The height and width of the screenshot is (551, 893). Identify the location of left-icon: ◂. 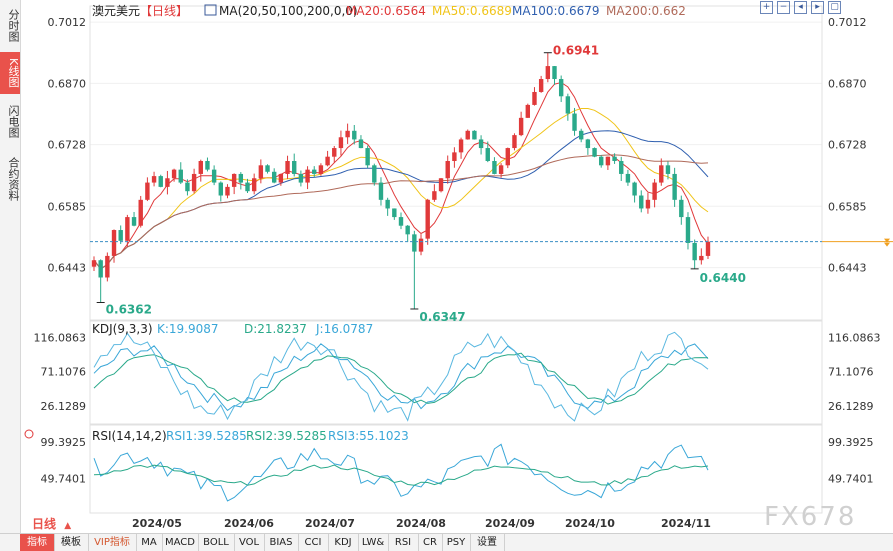
(800, 7).